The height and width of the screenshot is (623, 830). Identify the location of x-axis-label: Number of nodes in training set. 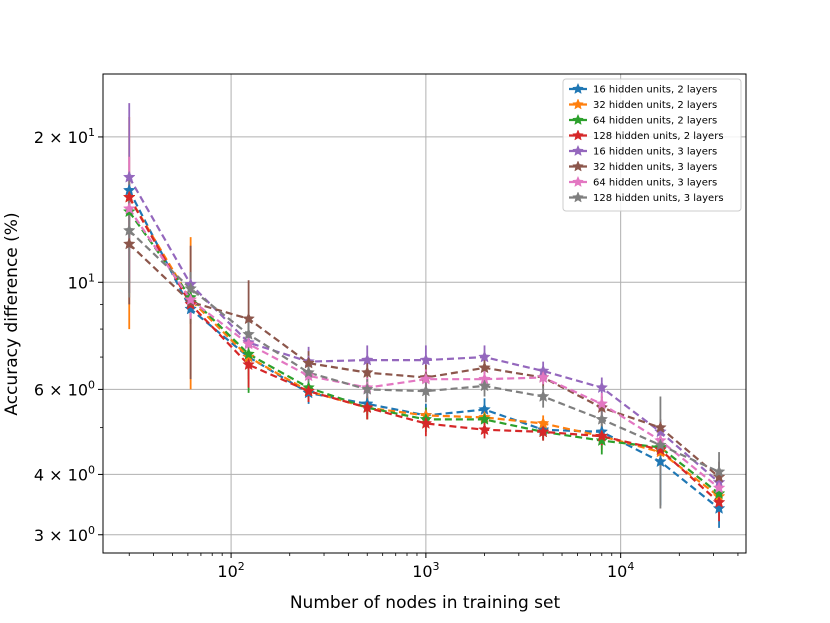
(425, 603).